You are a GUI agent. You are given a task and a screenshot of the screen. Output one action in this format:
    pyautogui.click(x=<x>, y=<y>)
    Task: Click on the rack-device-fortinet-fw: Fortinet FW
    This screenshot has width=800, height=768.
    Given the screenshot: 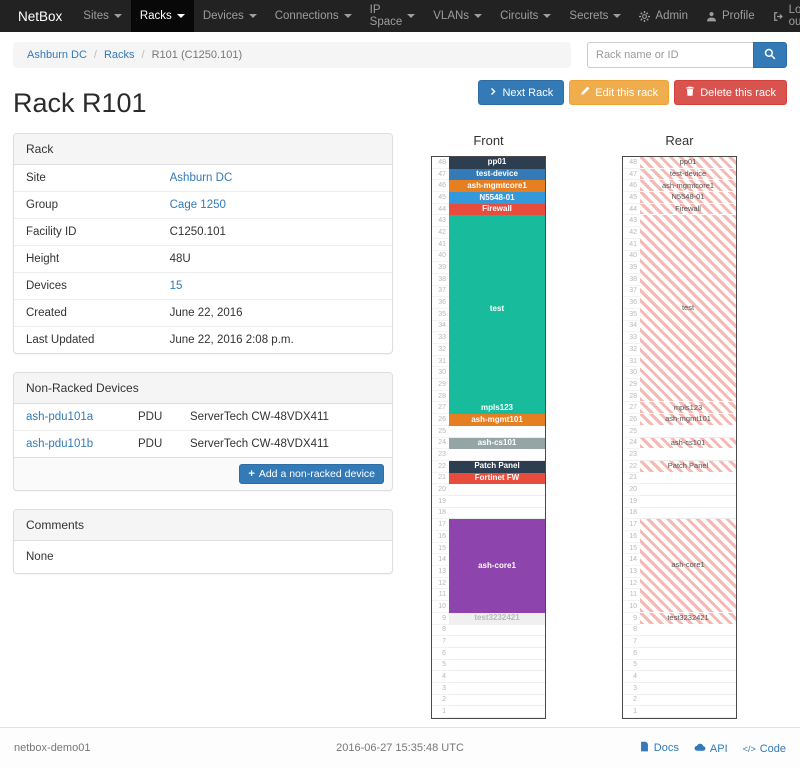 What is the action you would take?
    pyautogui.click(x=497, y=478)
    